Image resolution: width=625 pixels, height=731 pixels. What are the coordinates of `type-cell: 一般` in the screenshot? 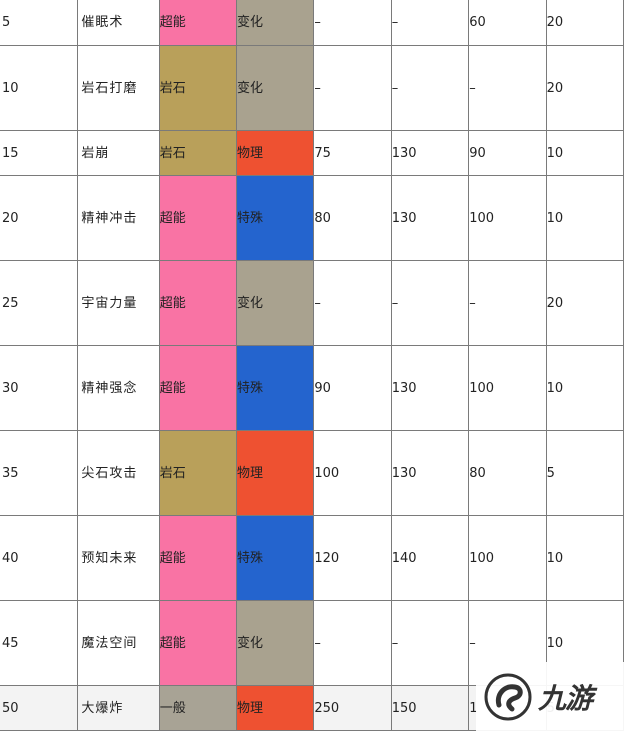 It's located at (198, 708).